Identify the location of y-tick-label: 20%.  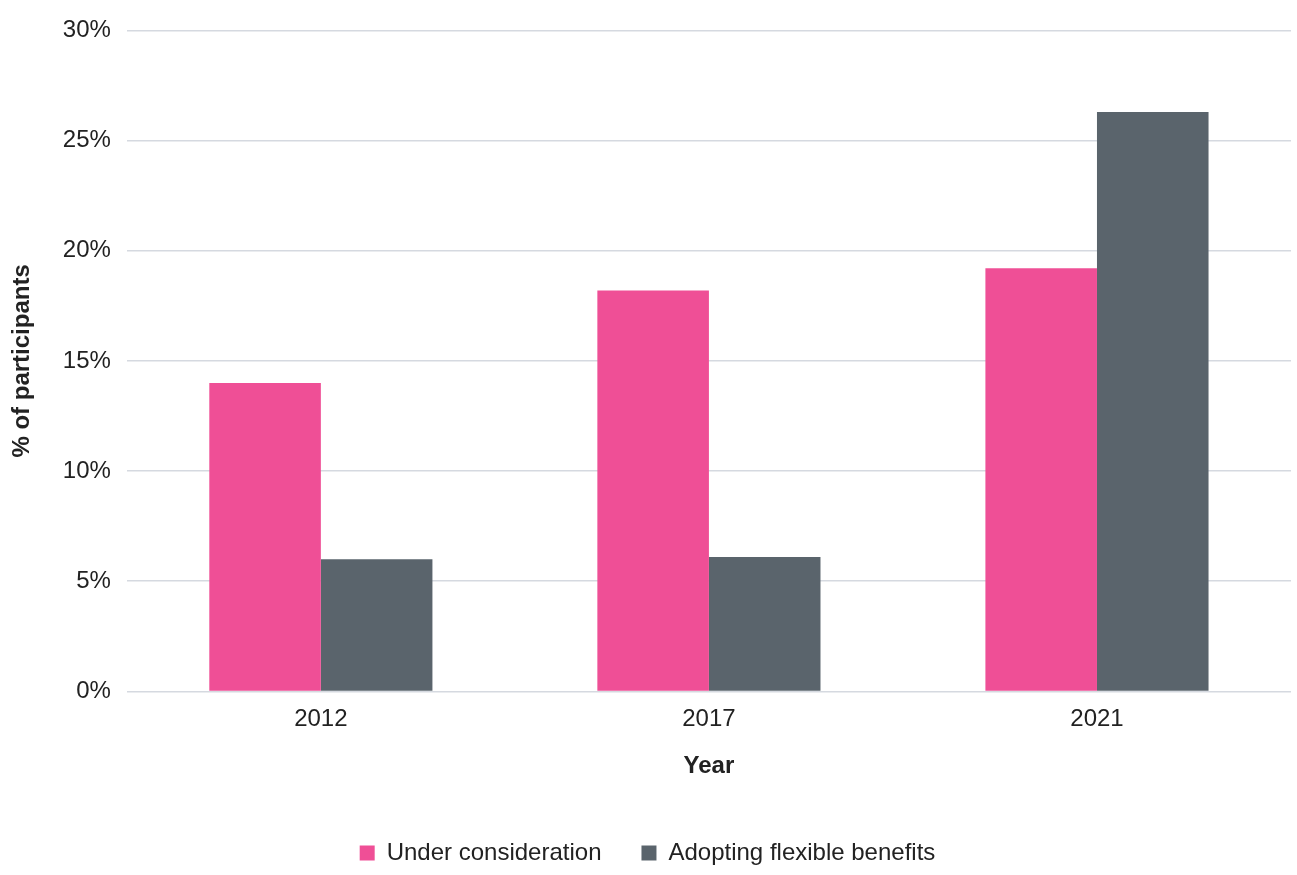
(86, 249).